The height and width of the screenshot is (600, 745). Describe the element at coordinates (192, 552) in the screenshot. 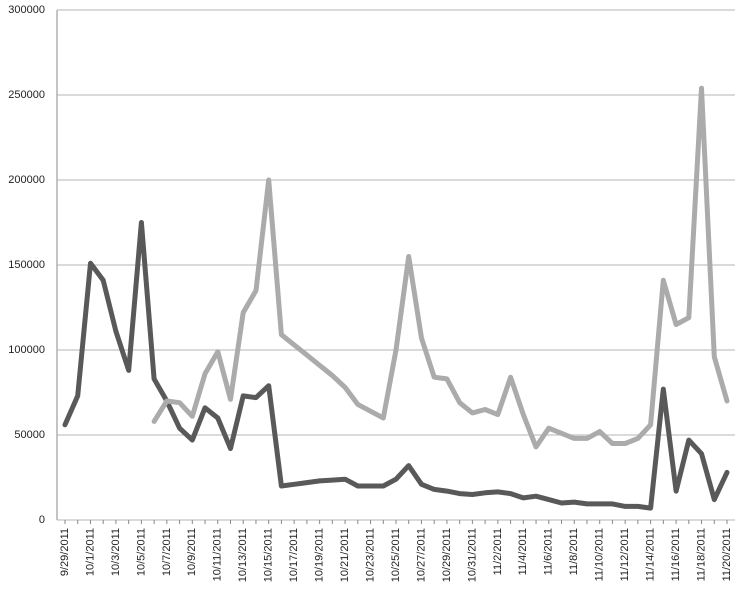

I see `x-tick-label: 10/9/2011` at that location.